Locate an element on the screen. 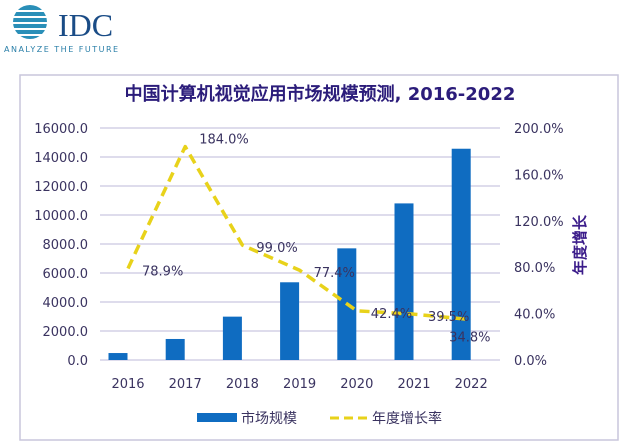 The width and height of the screenshot is (640, 446). idc-logo: IDC ANALYZE THE FUTURE is located at coordinates (62, 29).